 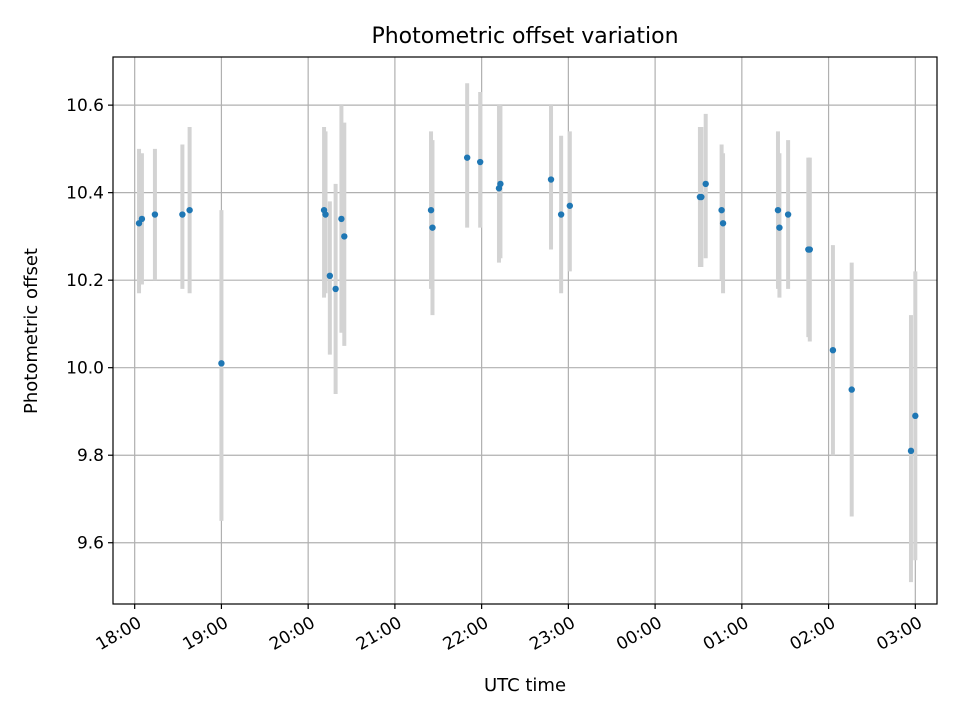 I want to click on x-axis-label: UTC time, so click(x=525, y=685).